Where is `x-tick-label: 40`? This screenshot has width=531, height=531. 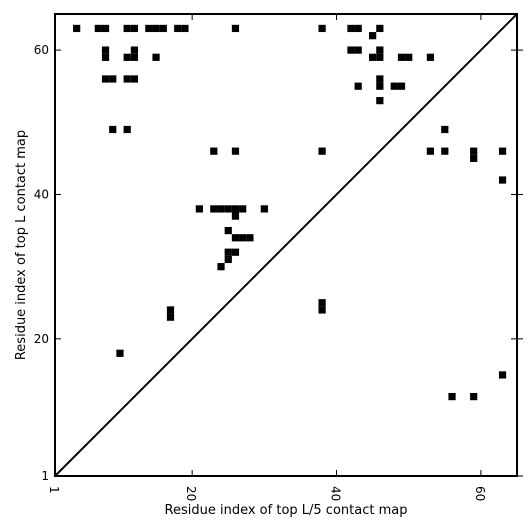
x-tick-label: 40 is located at coordinates (336, 493).